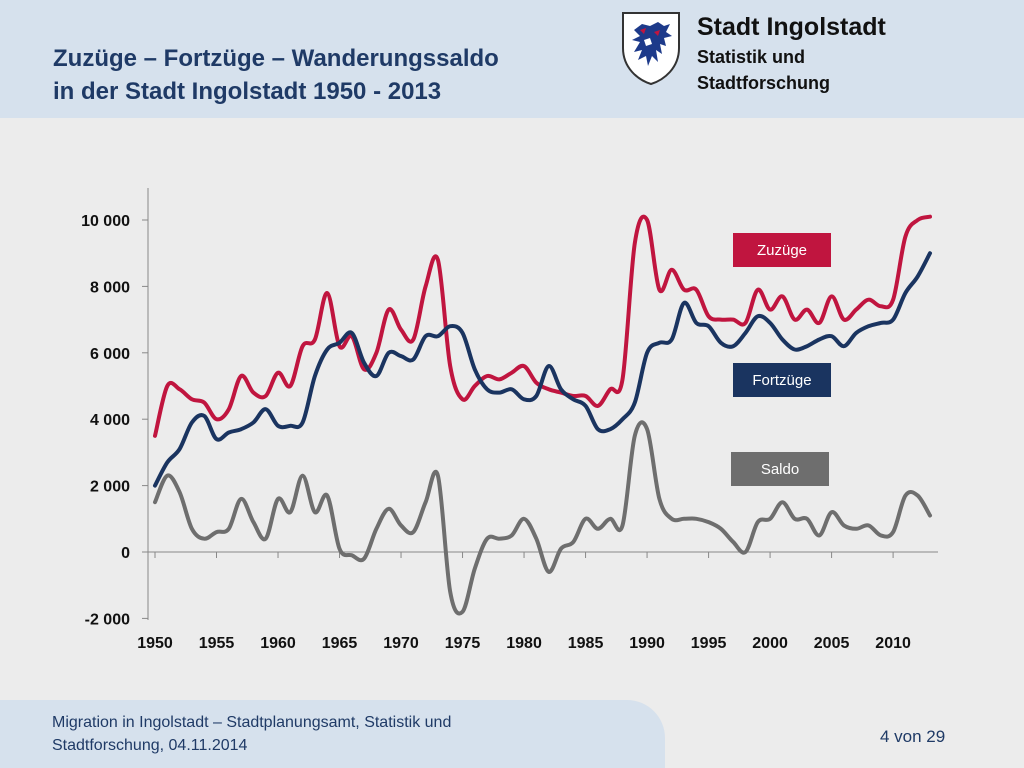  What do you see at coordinates (401, 643) in the screenshot?
I see `x-tick-label: 1970` at bounding box center [401, 643].